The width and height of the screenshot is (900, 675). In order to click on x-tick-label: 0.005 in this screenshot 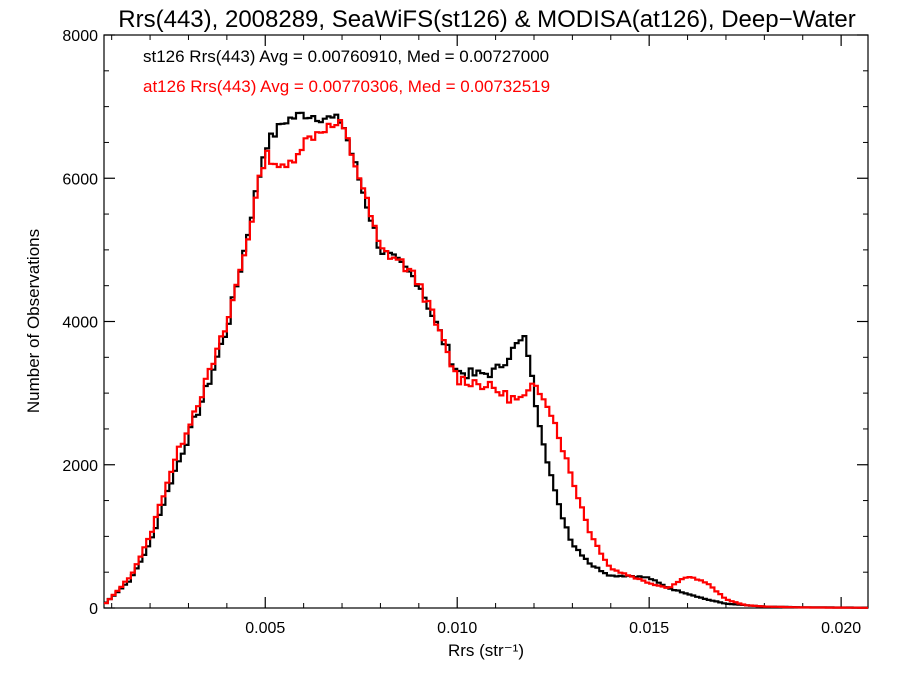, I will do `click(265, 628)`.